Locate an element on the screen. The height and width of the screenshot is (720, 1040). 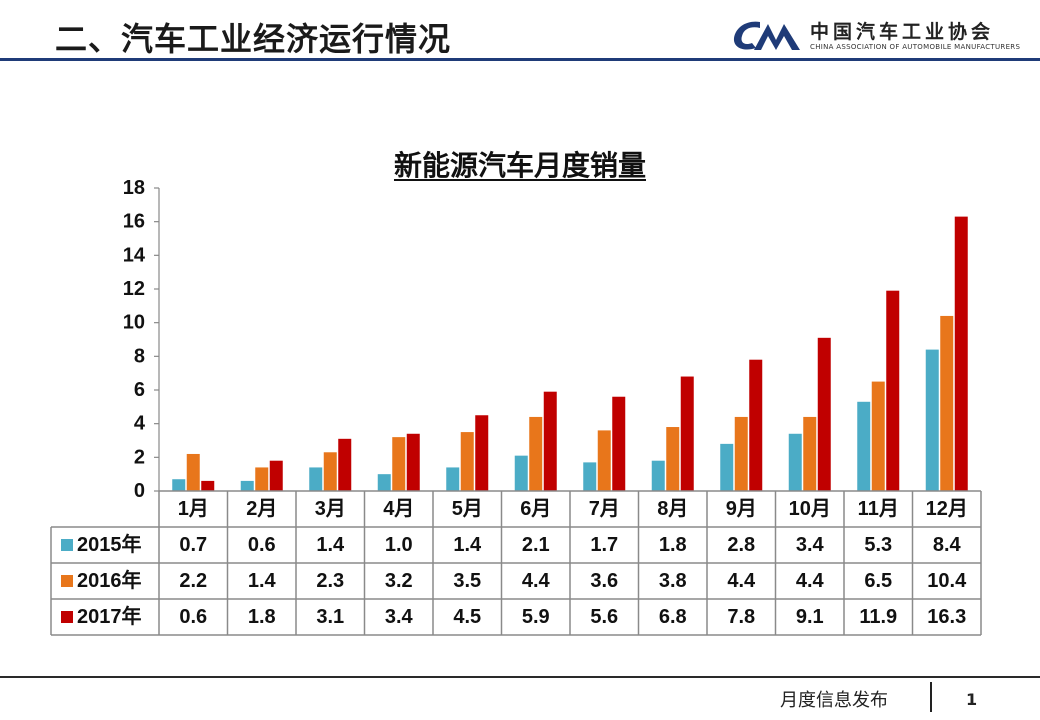
y-tick-label: 12 is located at coordinates (134, 289).